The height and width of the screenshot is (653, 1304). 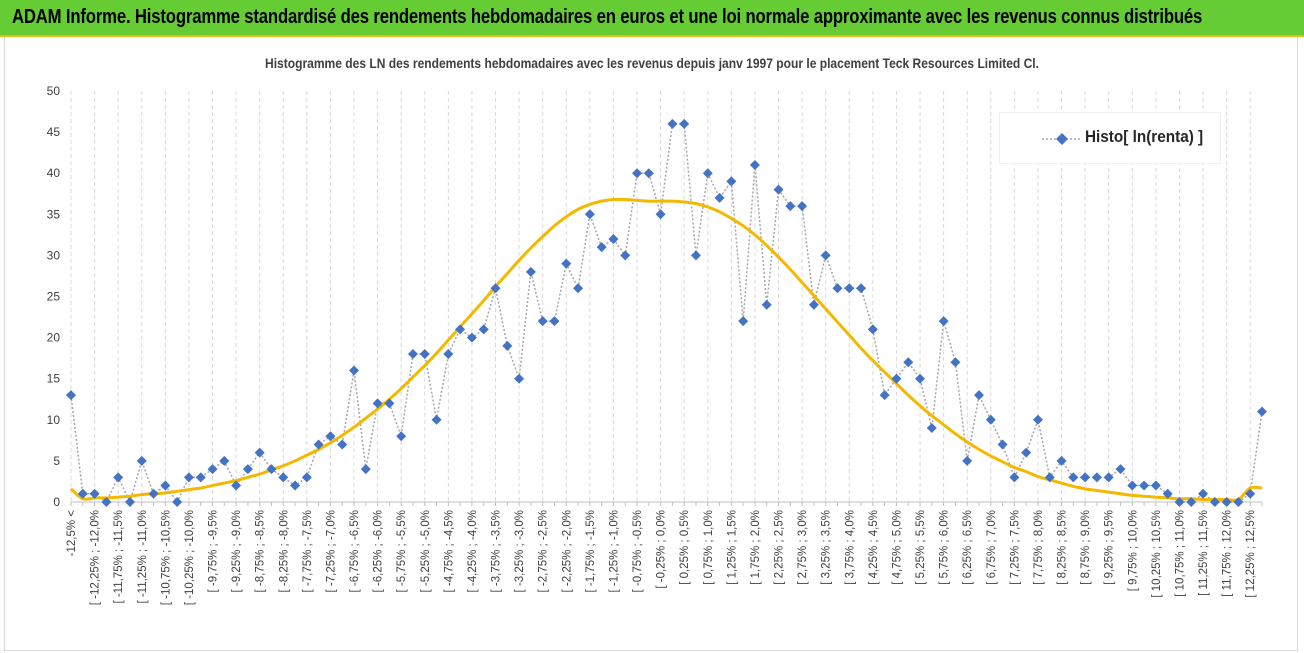 I want to click on y-tick-label: 5, so click(x=56, y=461).